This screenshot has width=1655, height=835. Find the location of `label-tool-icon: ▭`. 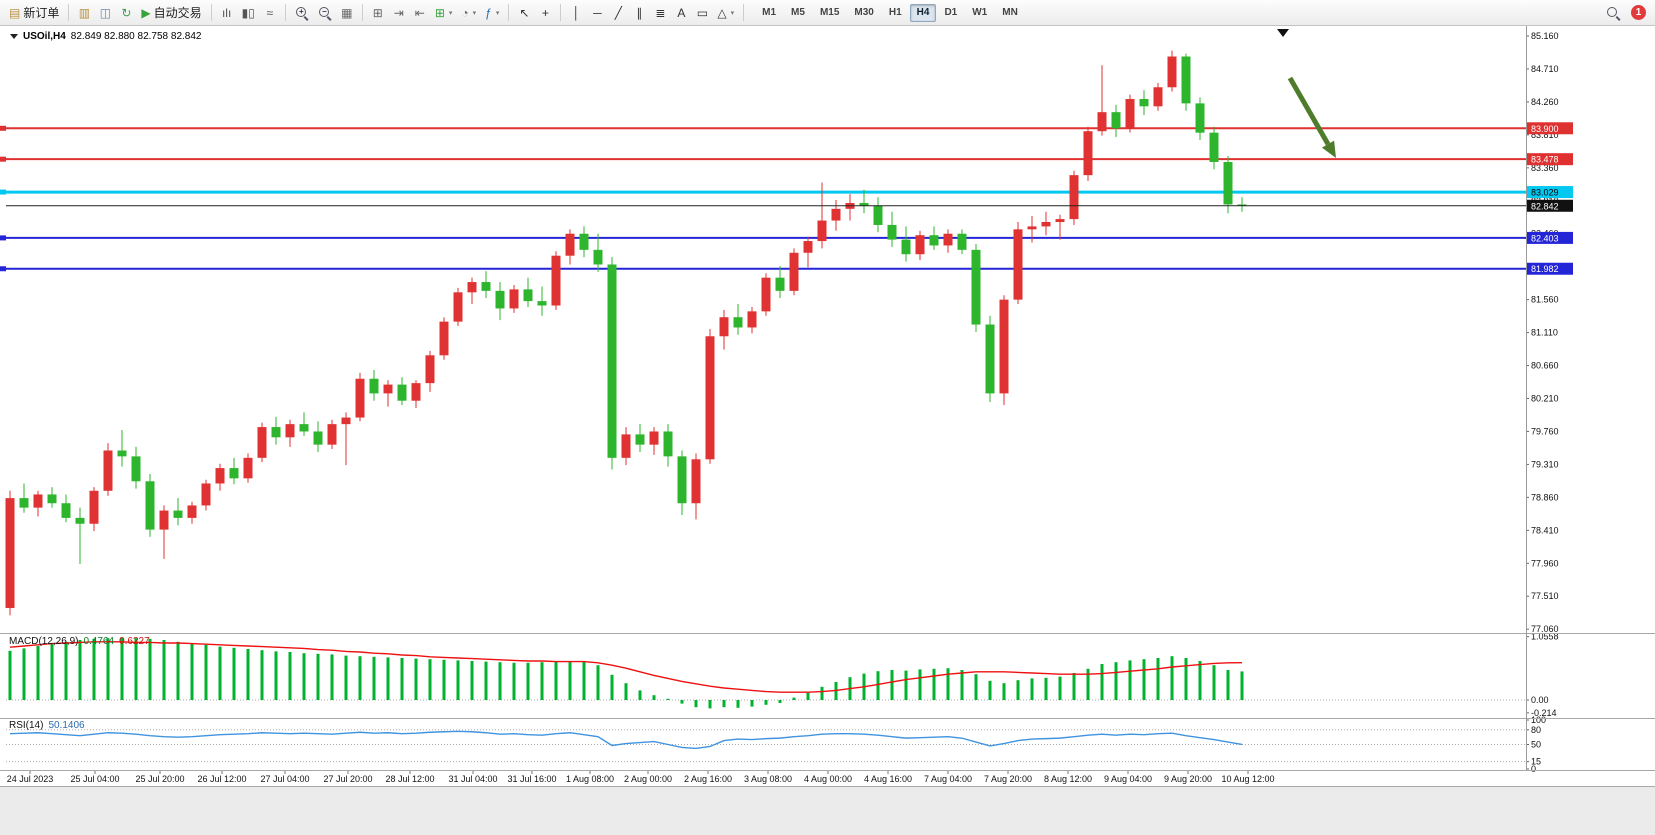

label-tool-icon: ▭ is located at coordinates (702, 13).